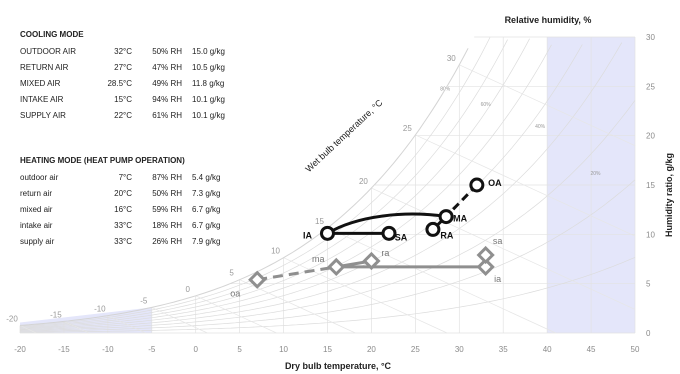 The width and height of the screenshot is (680, 374). Describe the element at coordinates (36, 193) in the screenshot. I see `row-name: return air` at that location.